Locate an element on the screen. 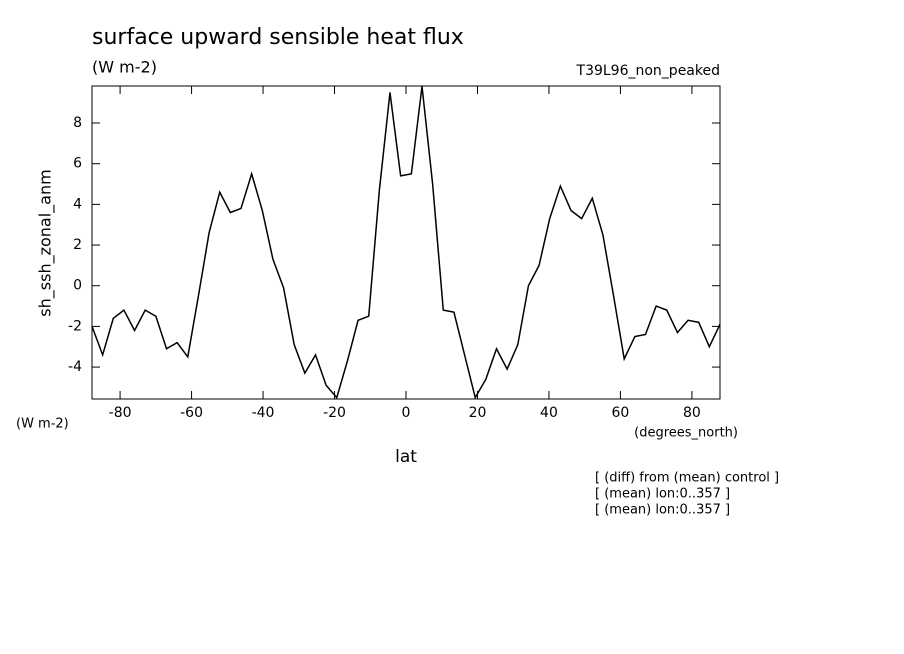 The width and height of the screenshot is (904, 654). x-tick-label: 80 is located at coordinates (692, 413).